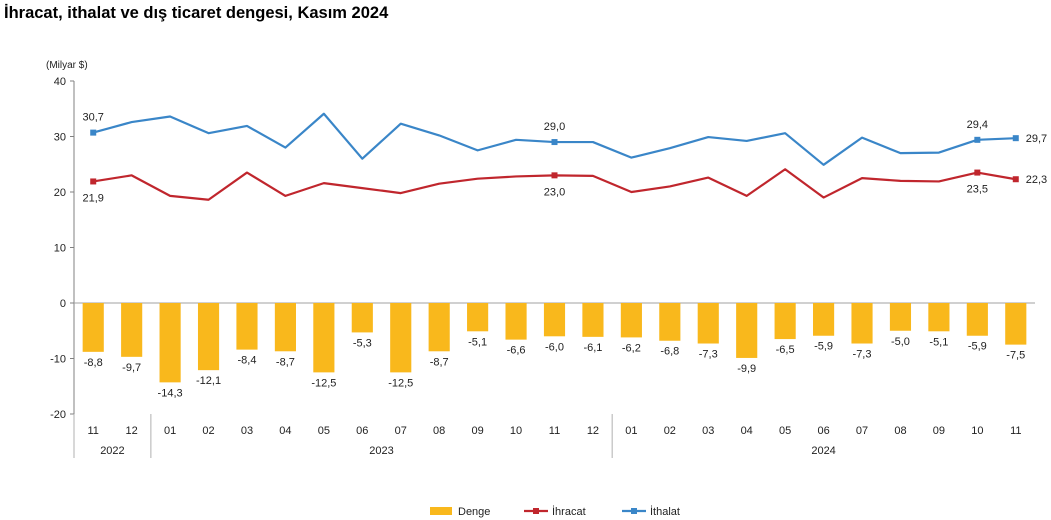 Image resolution: width=1051 pixels, height=520 pixels. Describe the element at coordinates (785, 350) in the screenshot. I see `bar-value-label: -6,5` at that location.